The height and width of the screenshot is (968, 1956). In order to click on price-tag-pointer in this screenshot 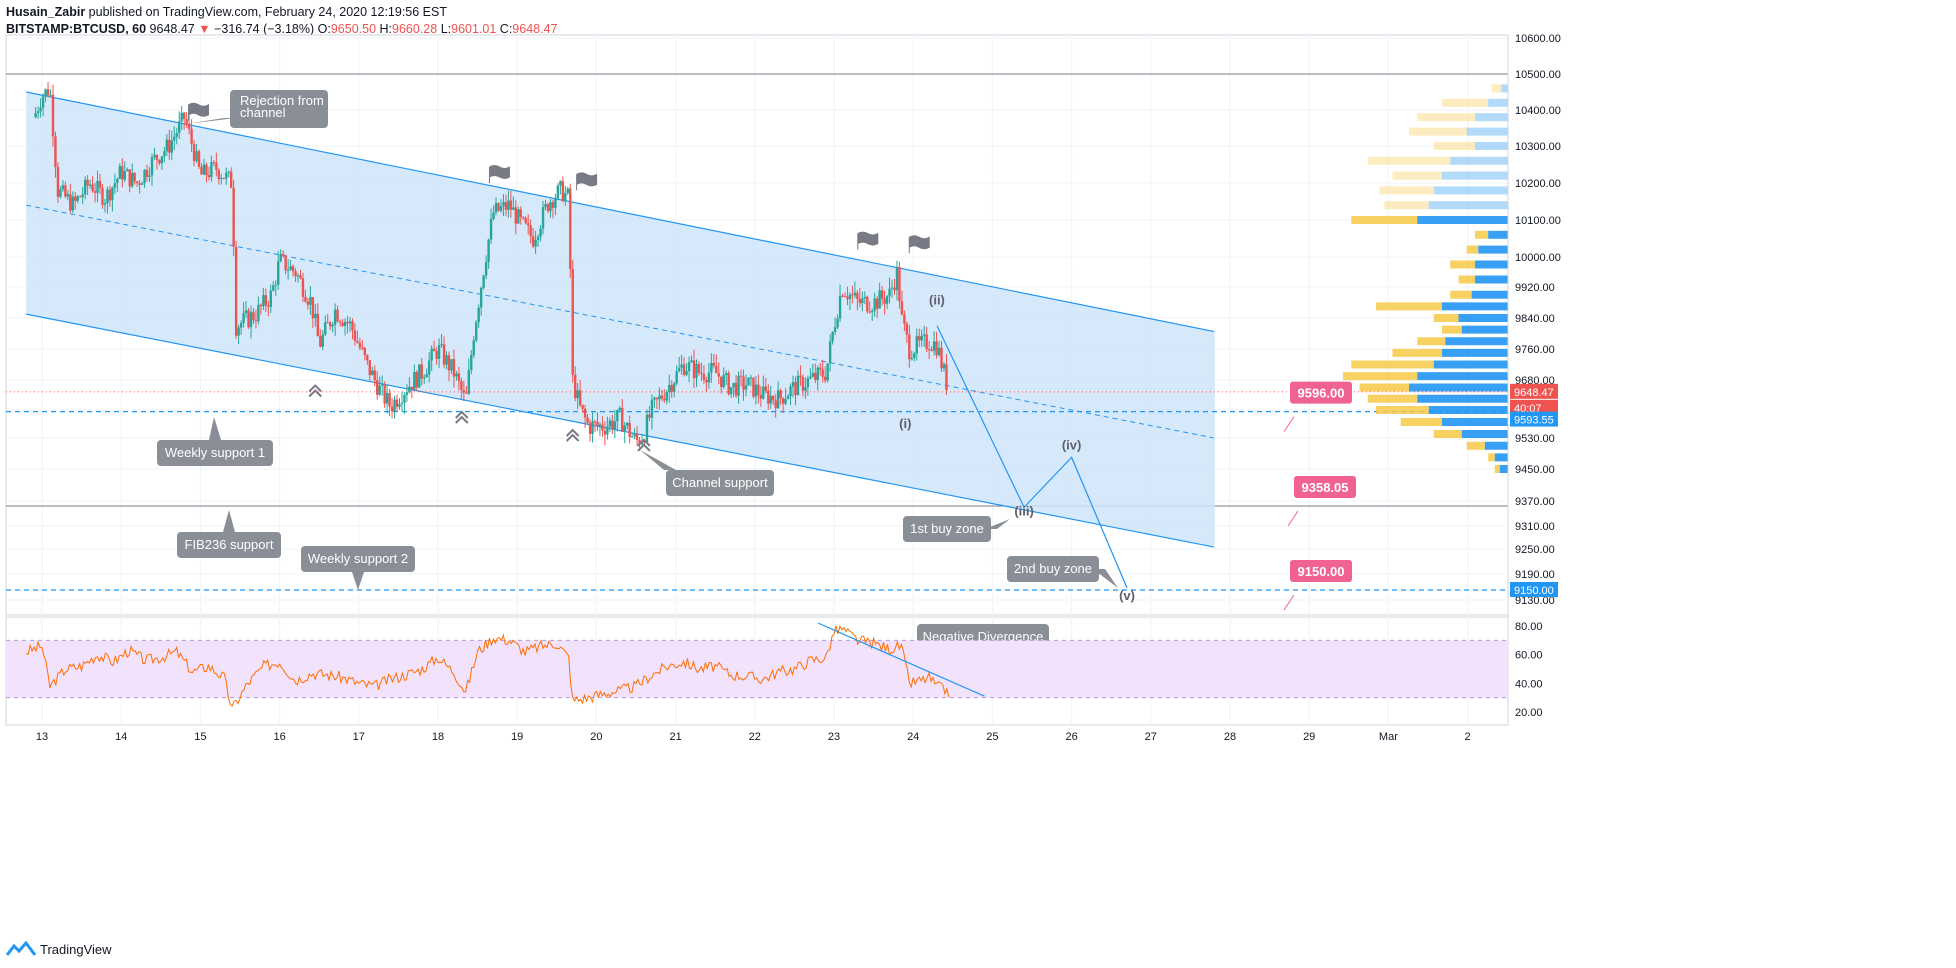, I will do `click(1293, 518)`.